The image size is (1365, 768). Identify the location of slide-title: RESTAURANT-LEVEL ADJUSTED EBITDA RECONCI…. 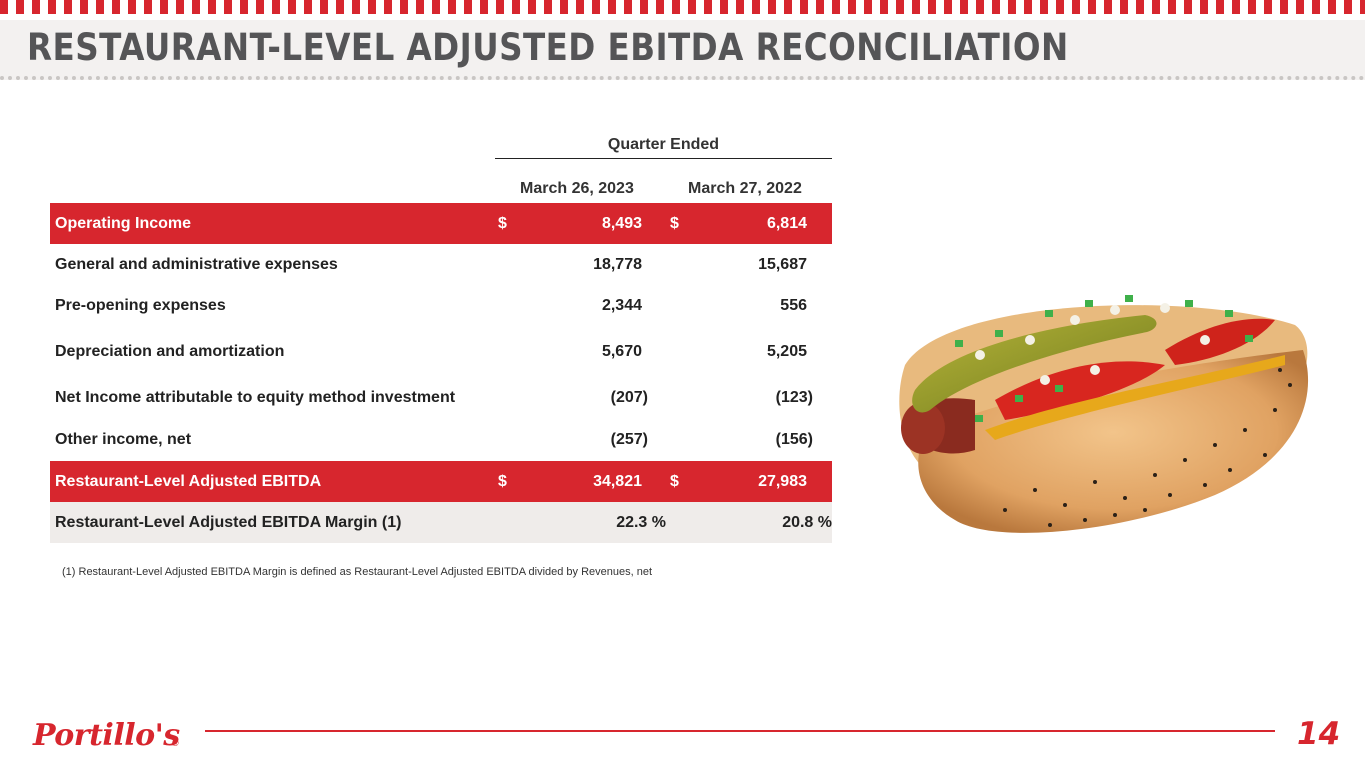
(548, 47).